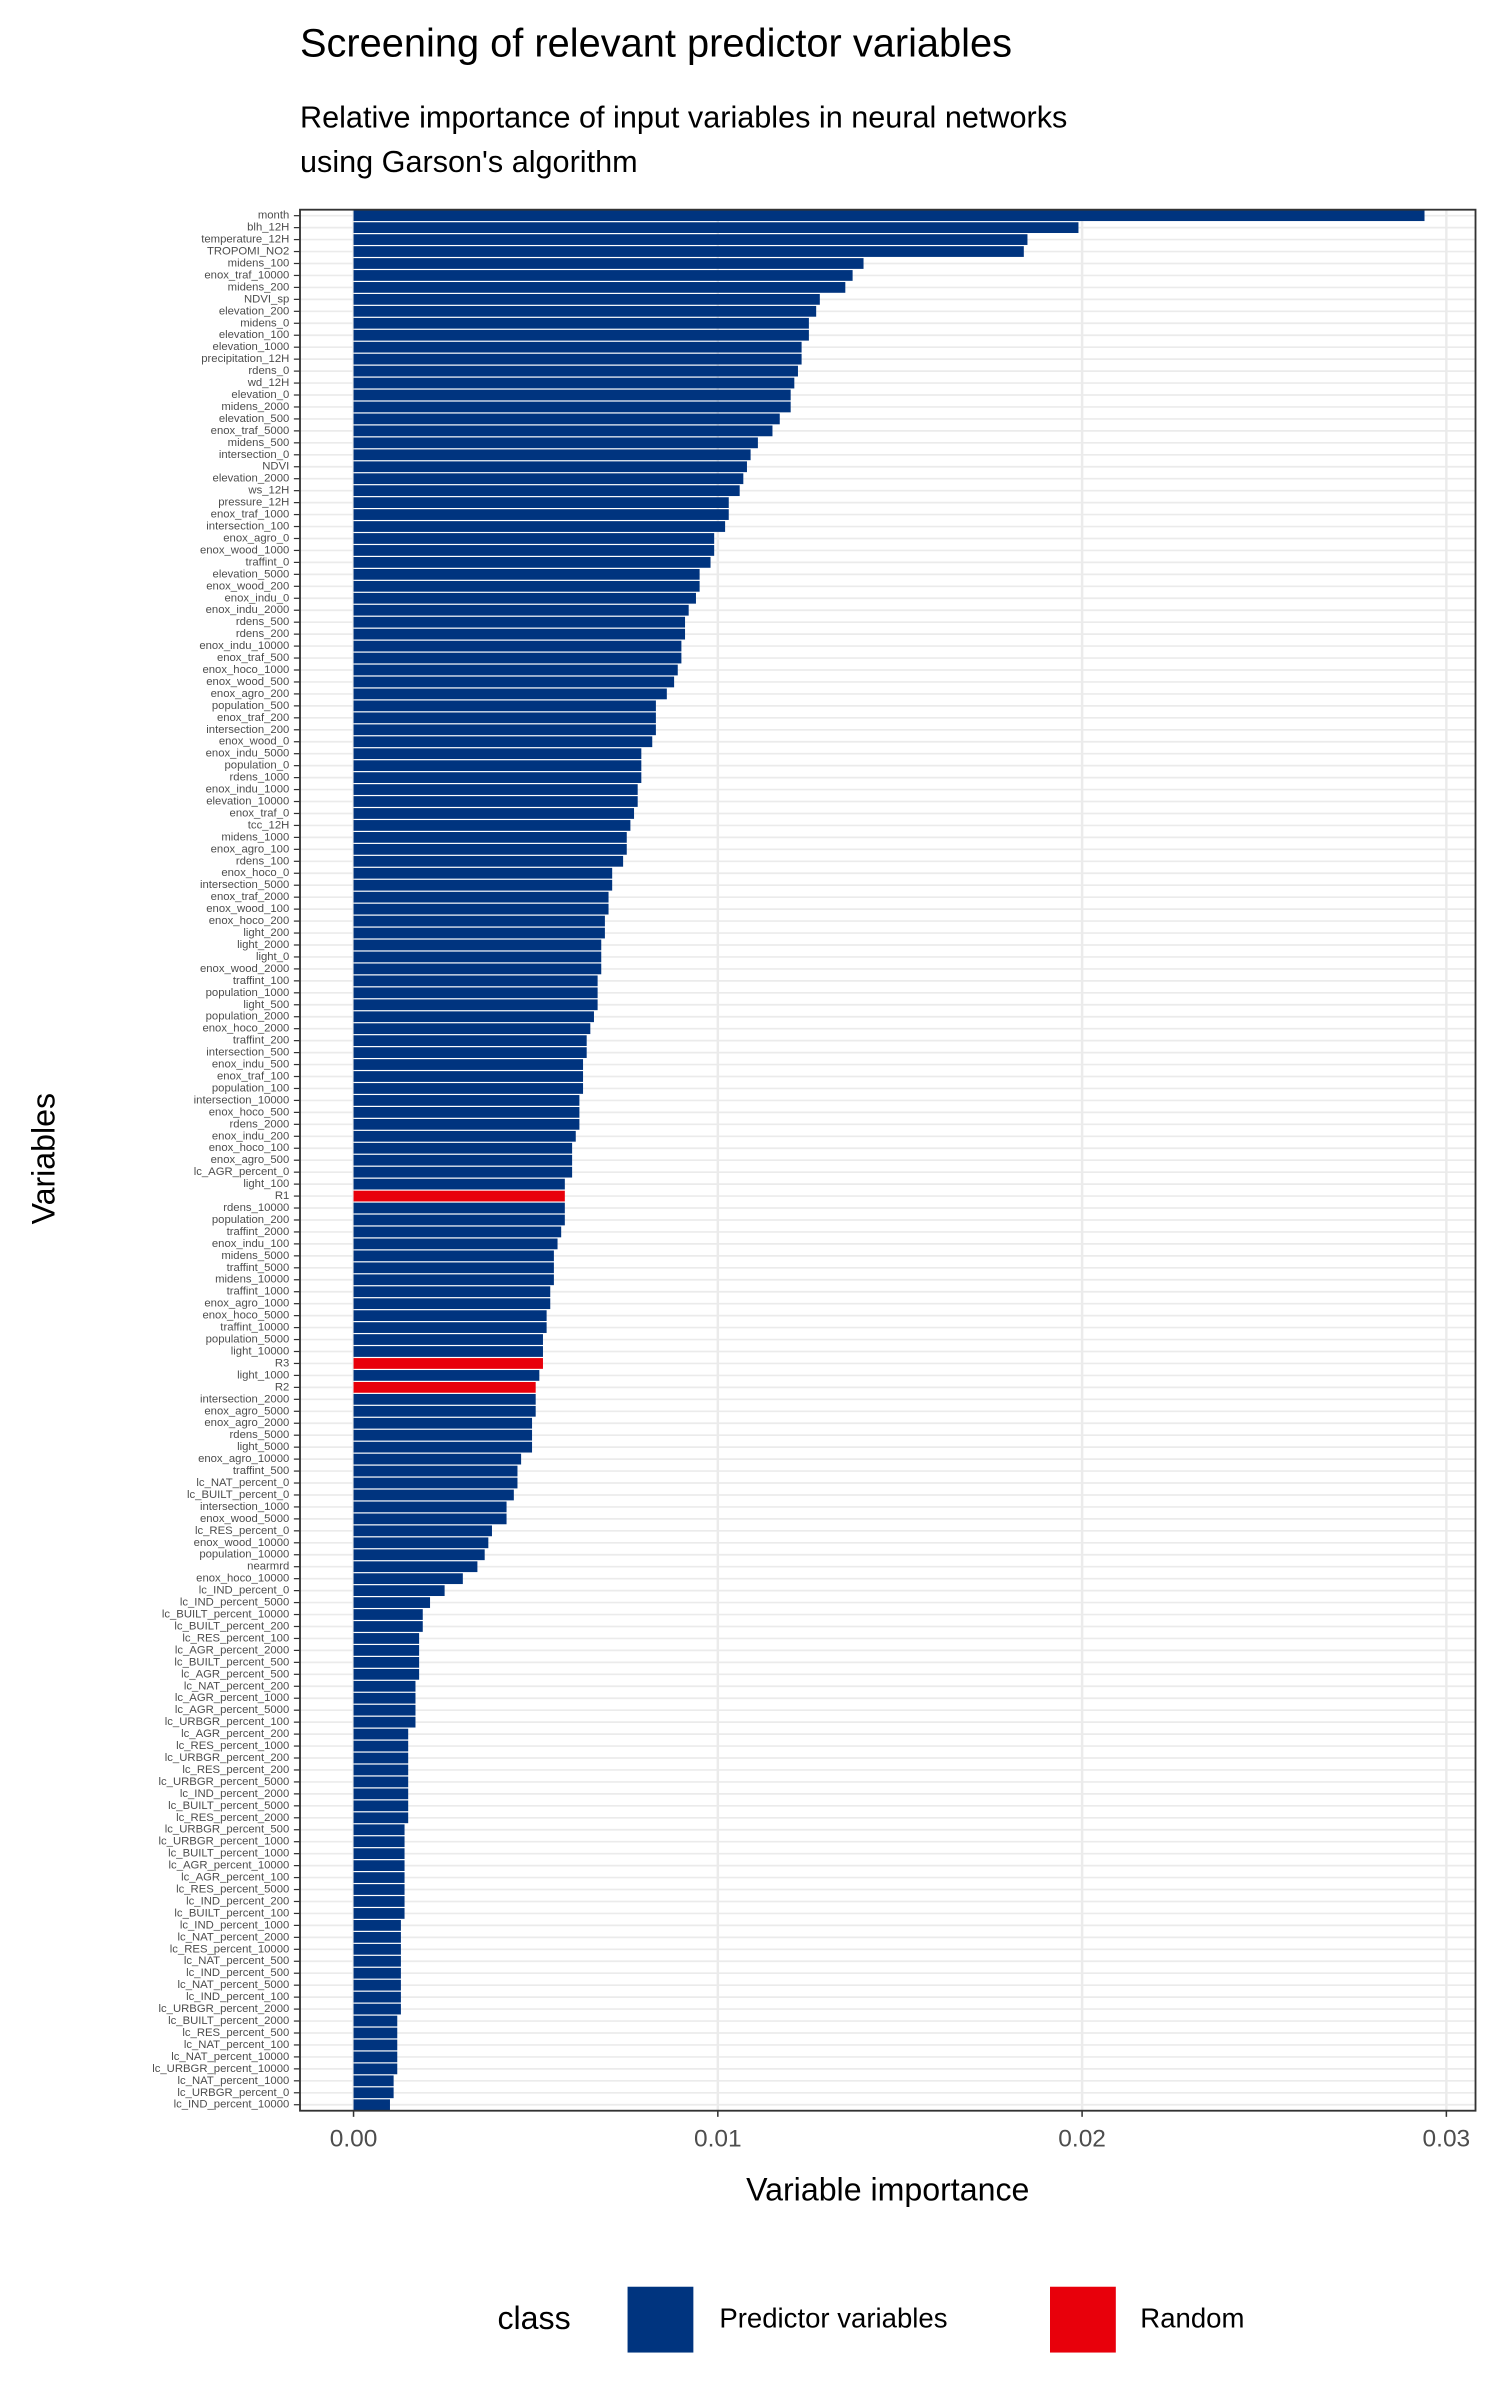  What do you see at coordinates (268, 383) in the screenshot?
I see `y-tick-label: wd_12H` at bounding box center [268, 383].